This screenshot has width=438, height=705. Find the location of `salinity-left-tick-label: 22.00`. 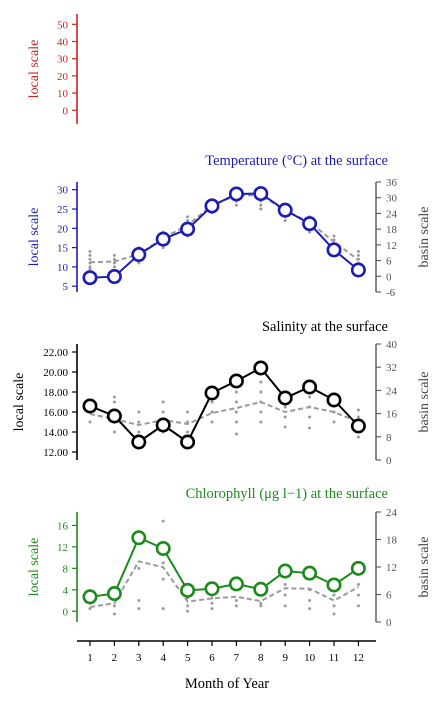

salinity-left-tick-label: 22.00 is located at coordinates (55, 353).